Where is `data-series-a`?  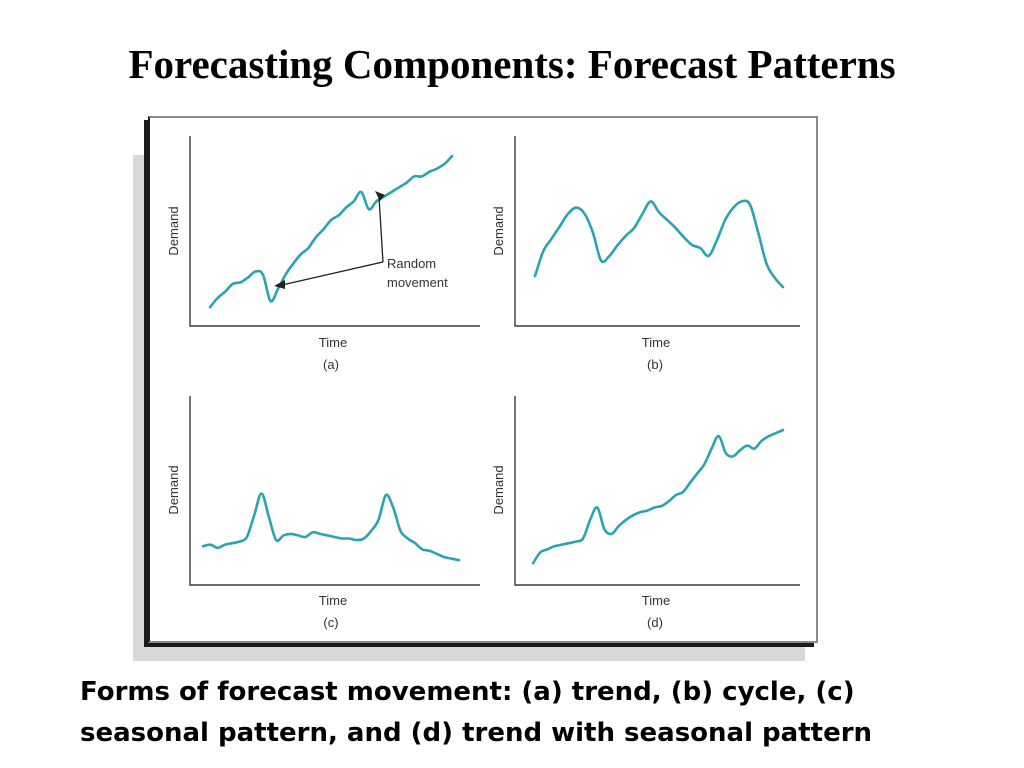 data-series-a is located at coordinates (331, 231).